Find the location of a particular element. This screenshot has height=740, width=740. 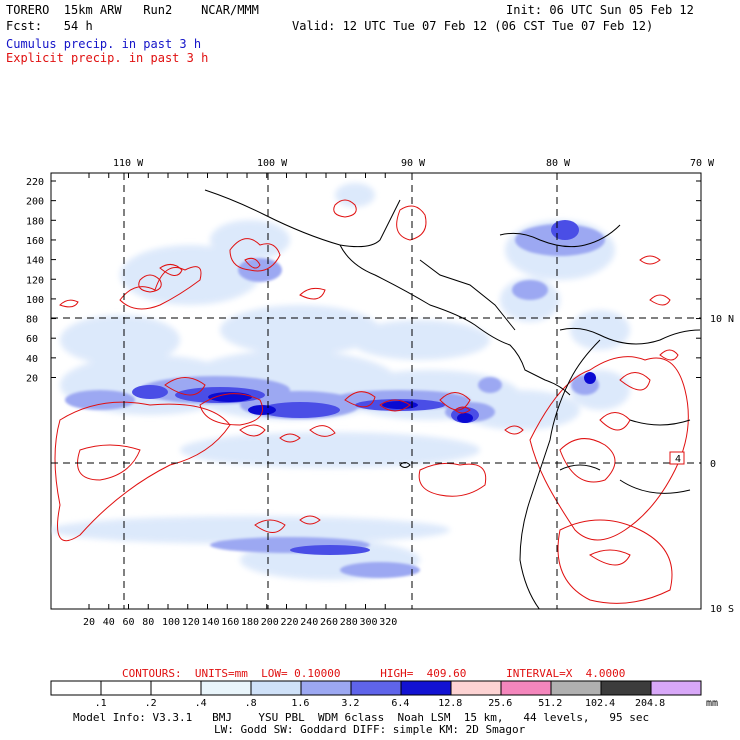

init-time: Init: 06 UTC Sun 05 Feb 12 is located at coordinates (600, 10).